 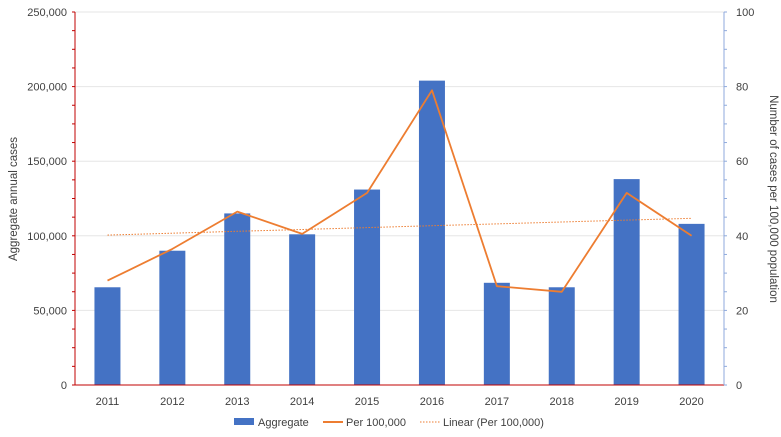 I want to click on bar-2017, so click(x=496, y=333).